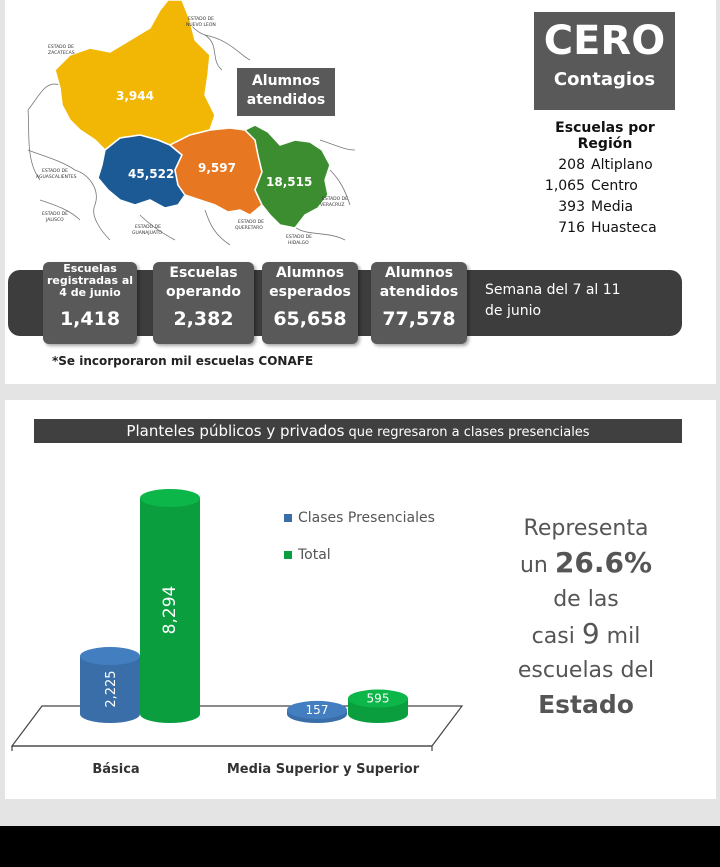 This screenshot has height=867, width=720. I want to click on region-count: 208, so click(571, 165).